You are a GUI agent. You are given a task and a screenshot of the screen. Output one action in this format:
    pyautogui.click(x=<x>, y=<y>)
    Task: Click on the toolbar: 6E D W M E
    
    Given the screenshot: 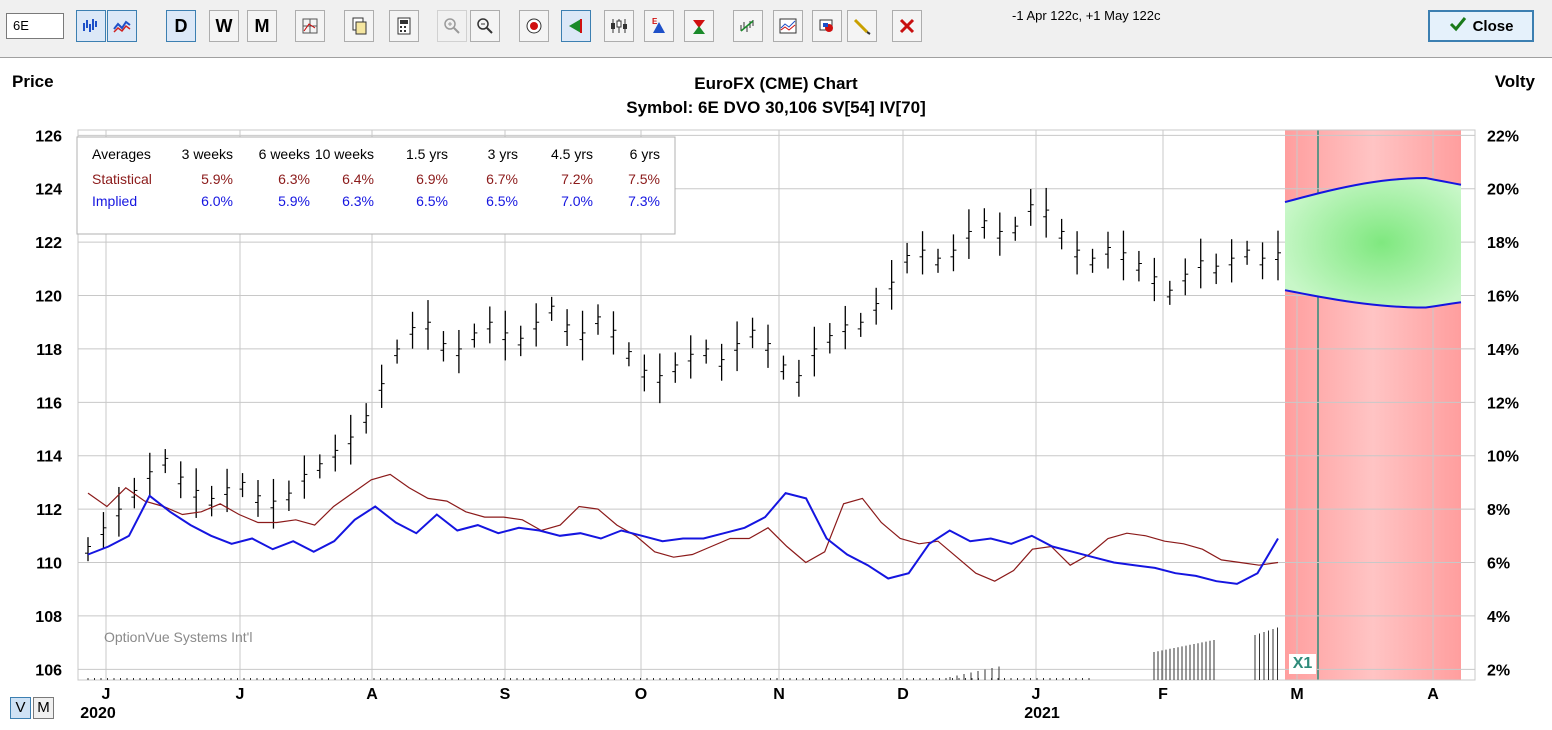 What is the action you would take?
    pyautogui.click(x=776, y=28)
    